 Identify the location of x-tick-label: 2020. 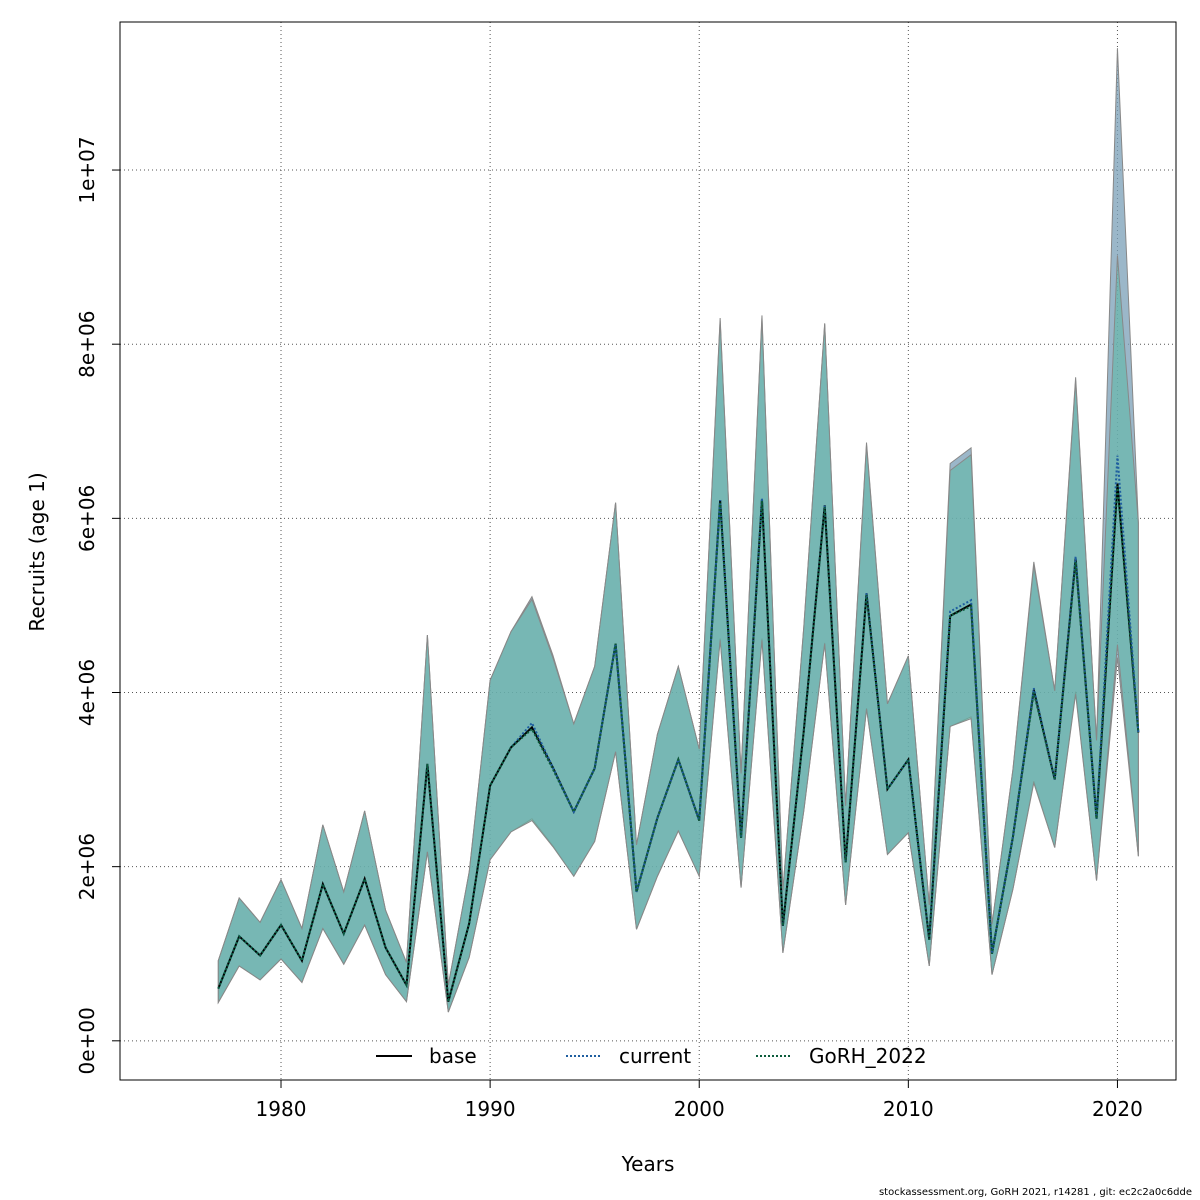
(1117, 1109).